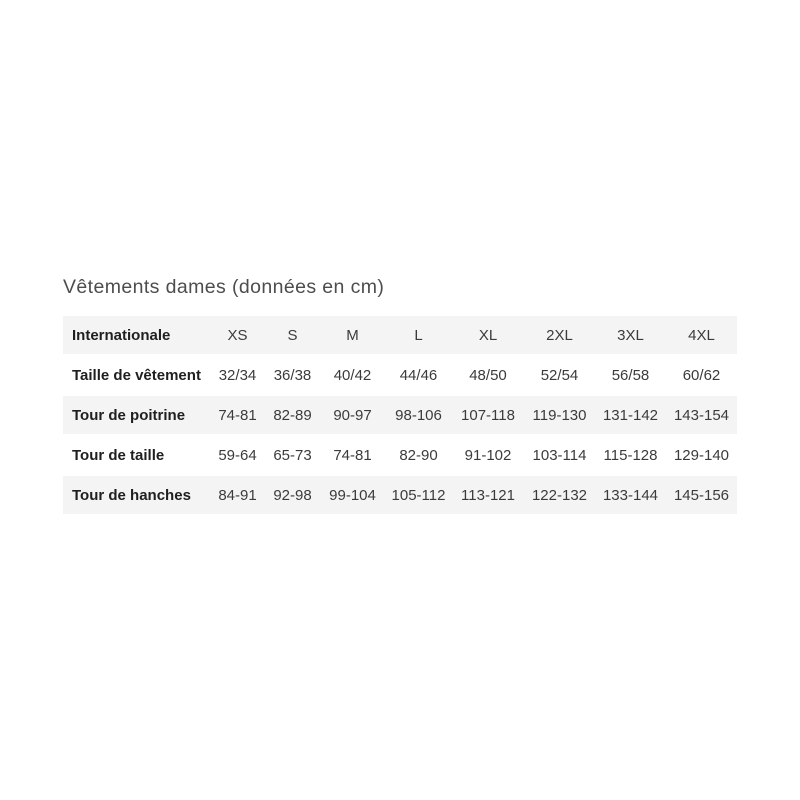 This screenshot has height=800, width=800. What do you see at coordinates (237, 495) in the screenshot?
I see `value-cell: 84-91` at bounding box center [237, 495].